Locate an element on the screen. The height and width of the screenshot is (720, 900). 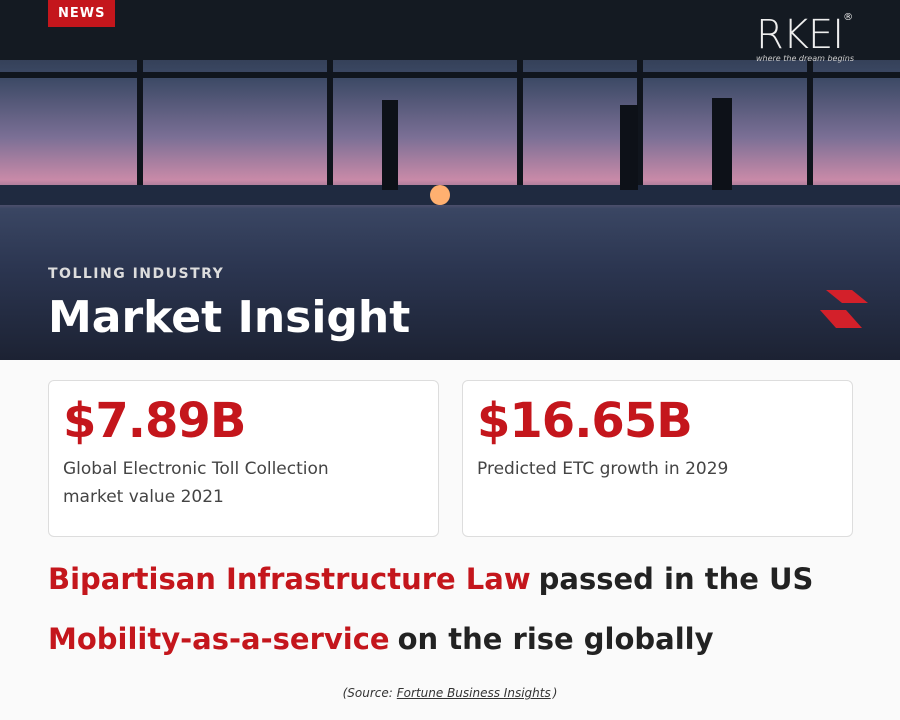
logo: RKEI® where the dream begins is located at coordinates (805, 37).